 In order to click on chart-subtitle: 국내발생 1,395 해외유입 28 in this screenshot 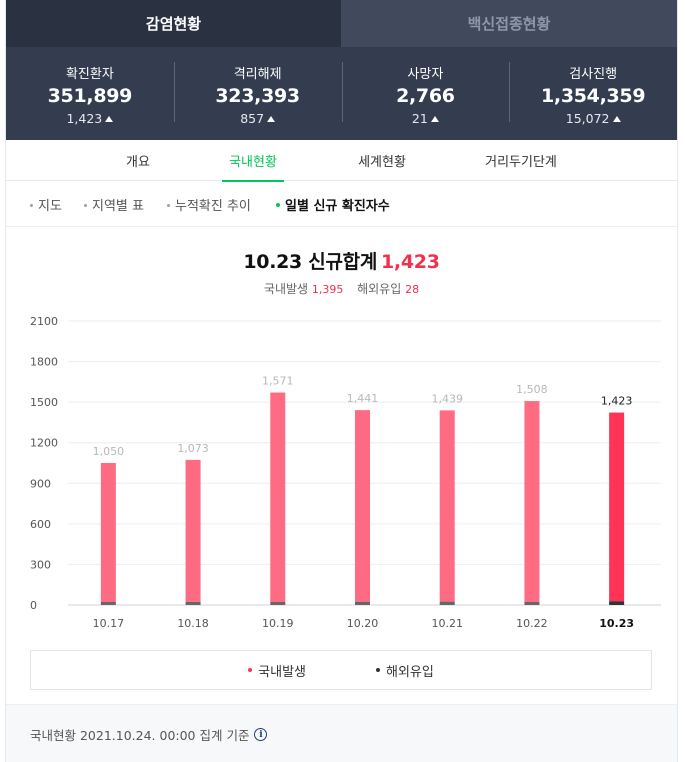, I will do `click(341, 288)`.